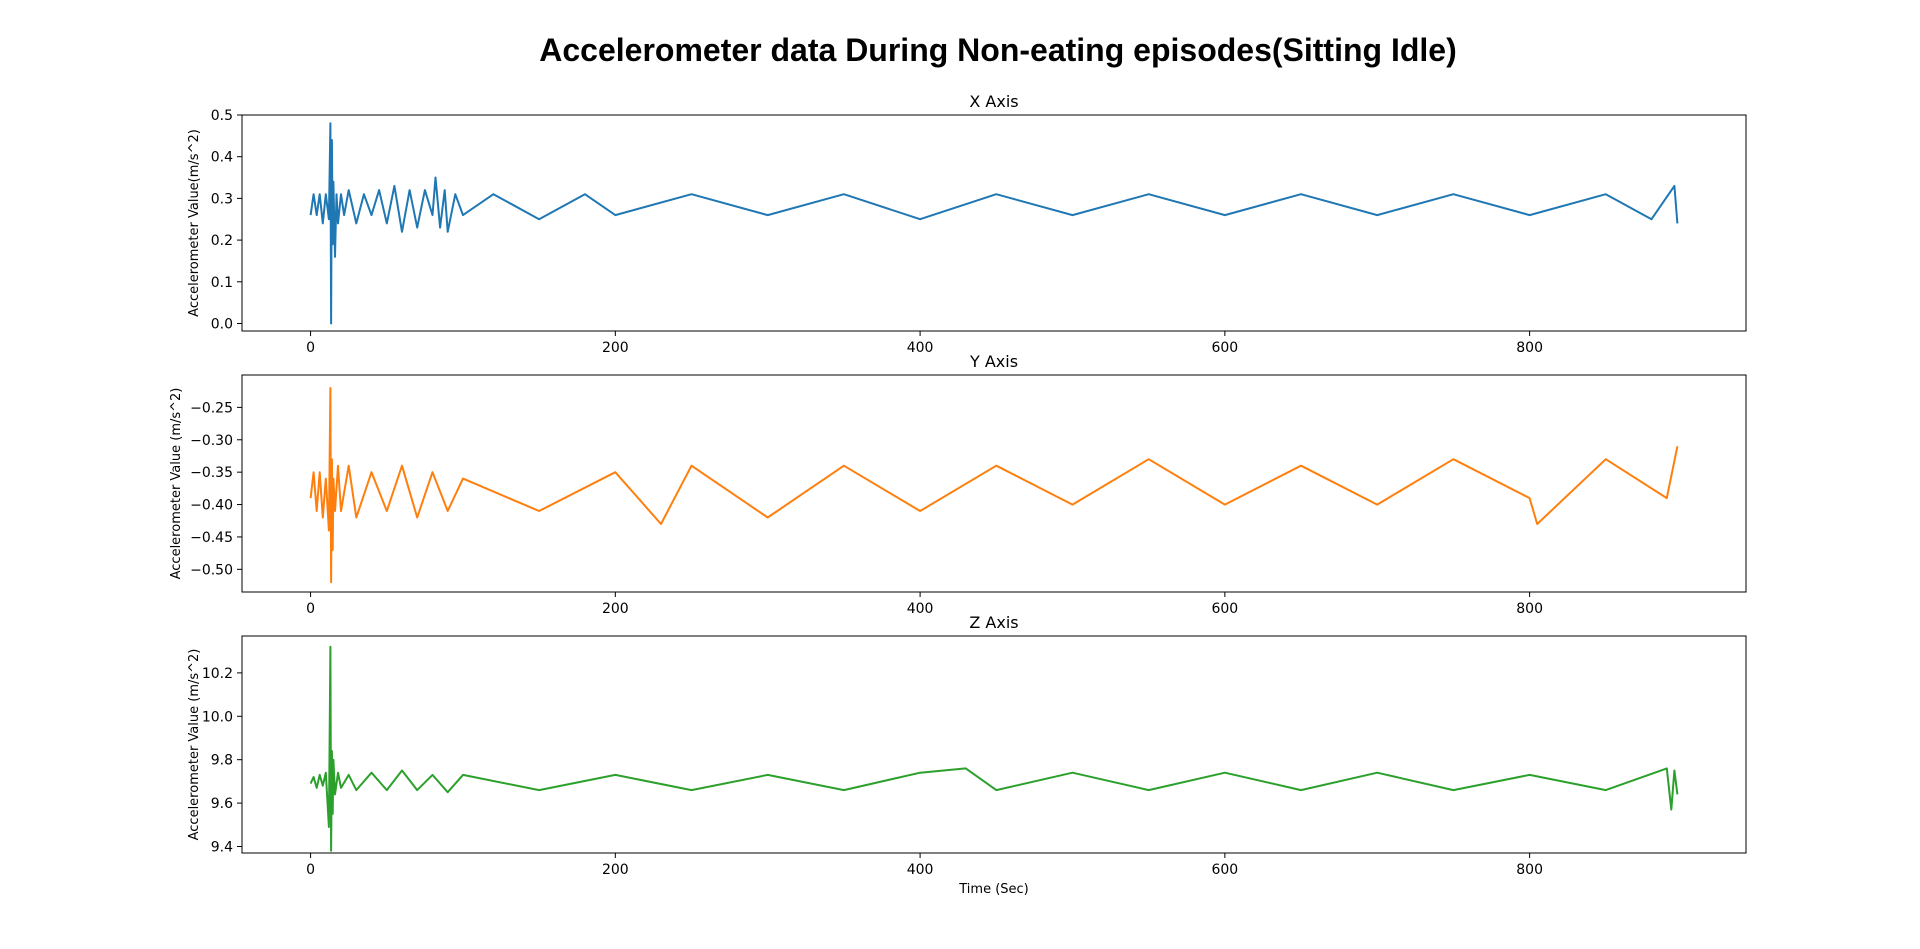 This screenshot has width=1920, height=949. I want to click on y-tick-label: 0.1, so click(222, 283).